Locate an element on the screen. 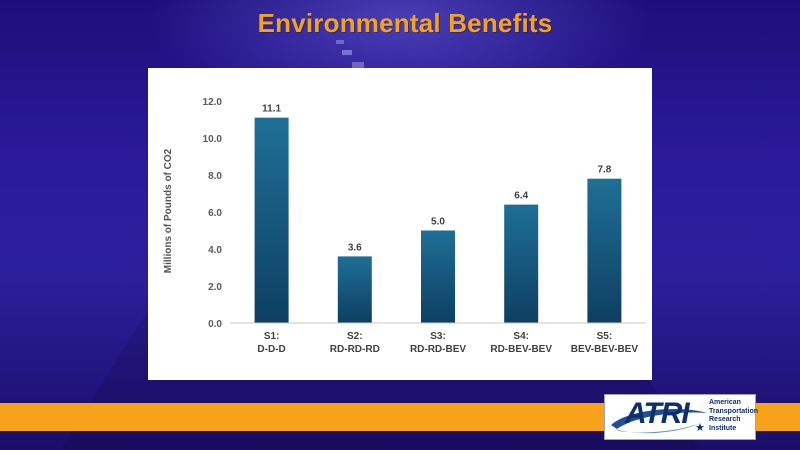 This screenshot has width=800, height=450. star-icon: ★ is located at coordinates (700, 428).